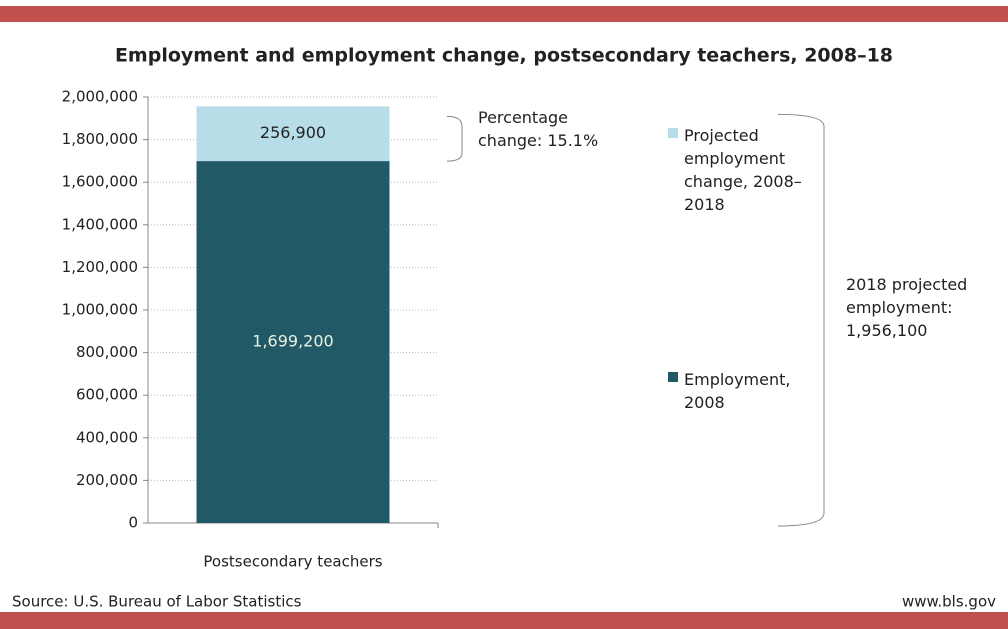  Describe the element at coordinates (100, 224) in the screenshot. I see `y-tick-label: 1,400,000` at that location.